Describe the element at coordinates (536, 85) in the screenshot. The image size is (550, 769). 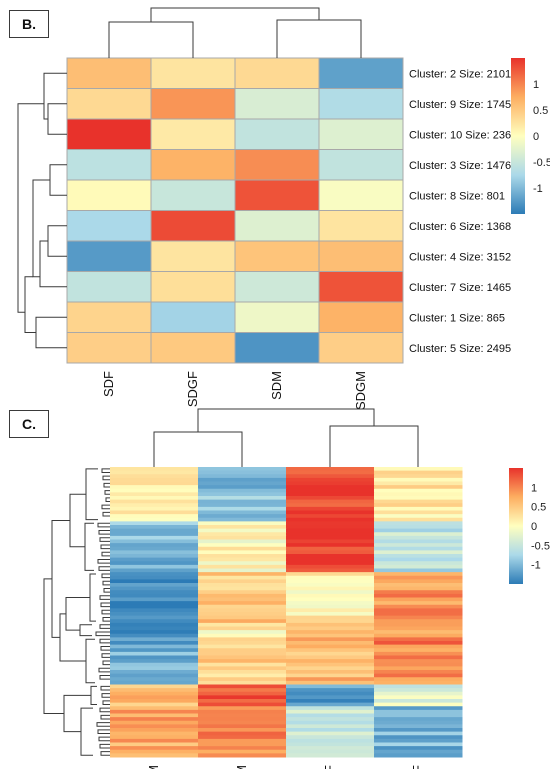
I see `heatmap-b-colorbar-tick: 1` at that location.